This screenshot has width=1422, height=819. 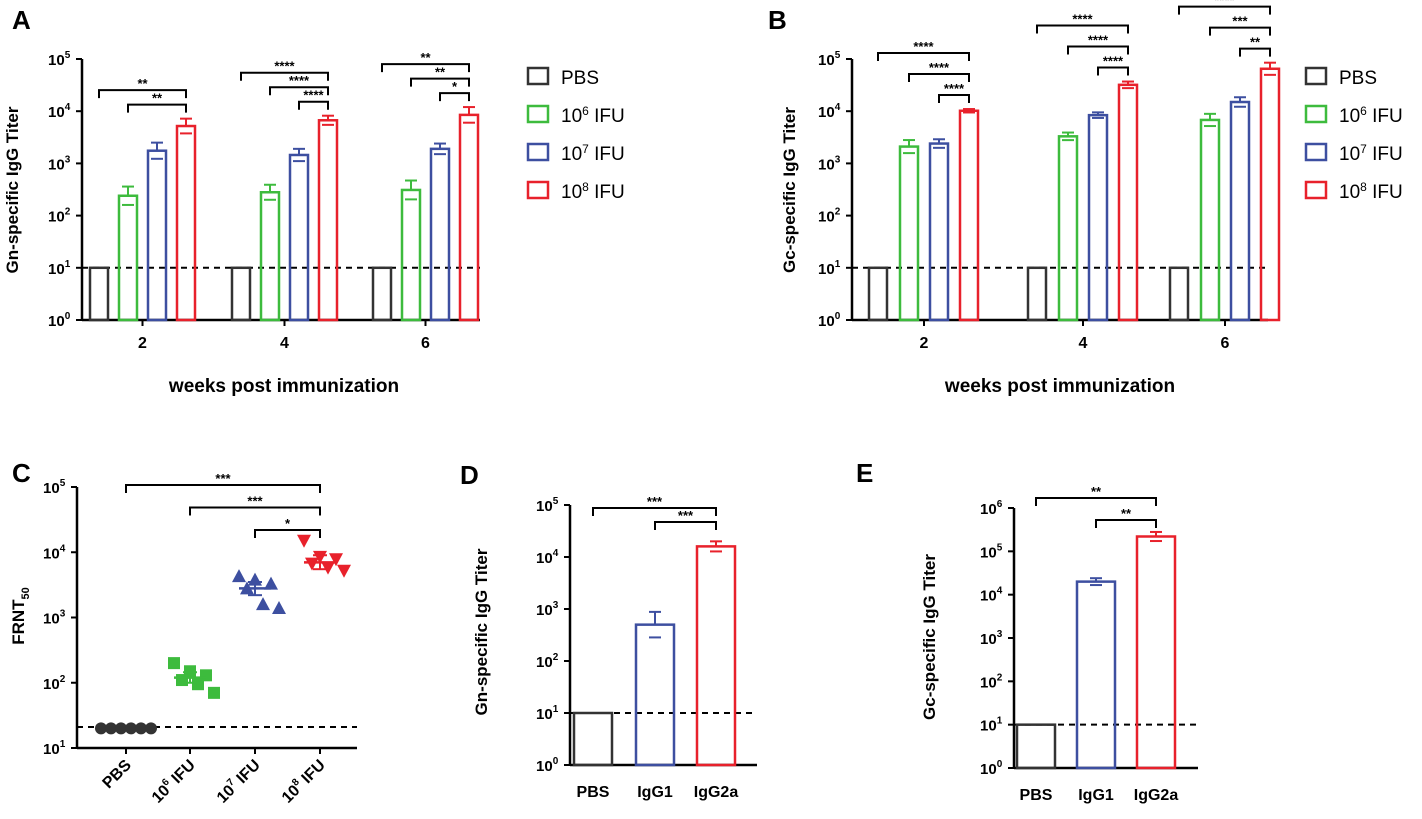 I want to click on y-tick-label: 10⁰, so click(x=59, y=320).